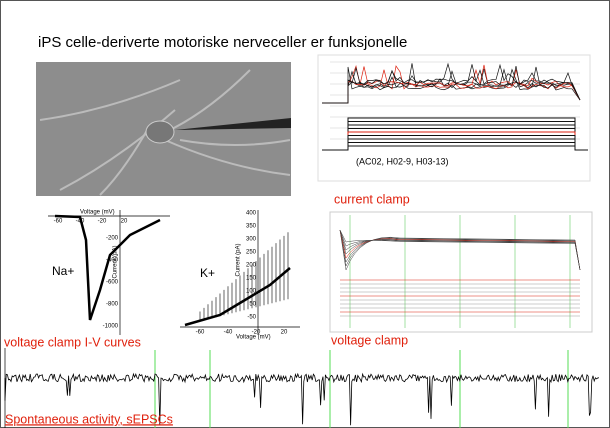 Image resolution: width=610 pixels, height=428 pixels. What do you see at coordinates (251, 266) in the screenshot?
I see `tick-label: 200` at bounding box center [251, 266].